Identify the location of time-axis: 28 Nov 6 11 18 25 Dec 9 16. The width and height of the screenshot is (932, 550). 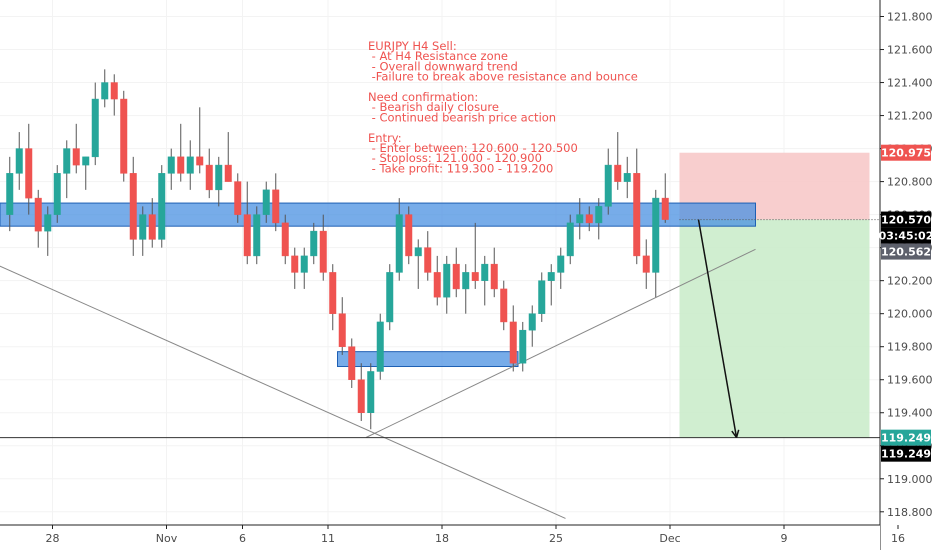
(452, 537).